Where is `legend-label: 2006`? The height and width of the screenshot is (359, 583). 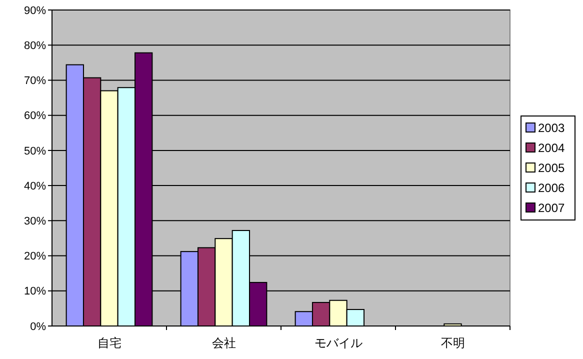
legend-label: 2006 is located at coordinates (552, 188).